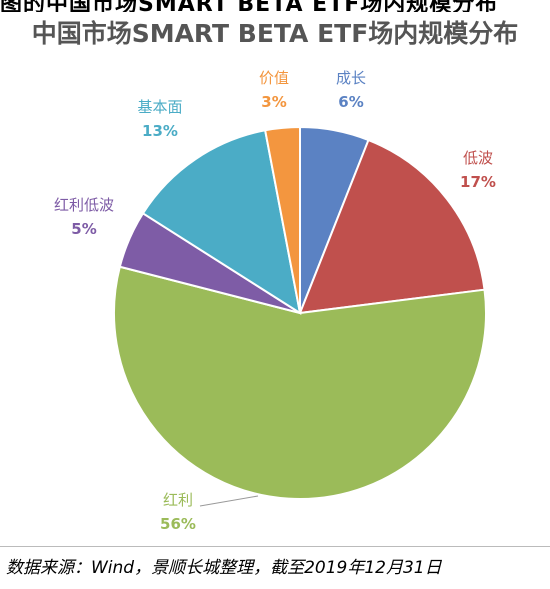 The width and height of the screenshot is (550, 589). Describe the element at coordinates (275, 33) in the screenshot. I see `chart-title: 中国市场SMART BETA ETF场内规模分布` at that location.